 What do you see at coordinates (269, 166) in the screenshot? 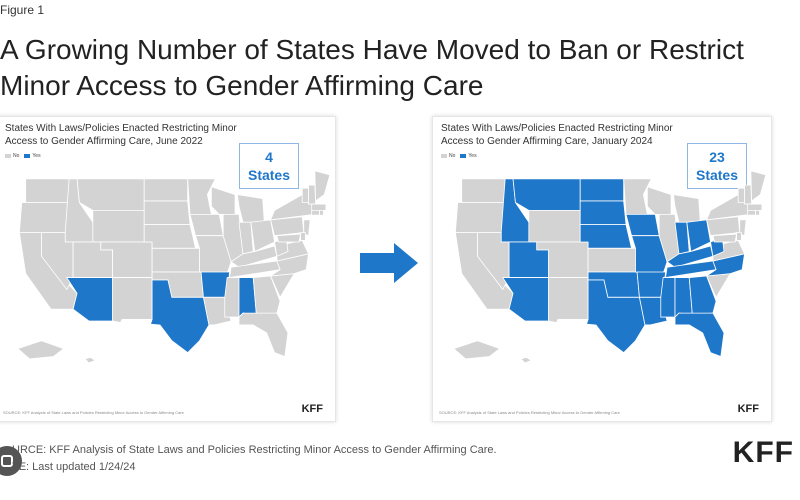
I see `state-count-box: 4 States` at bounding box center [269, 166].